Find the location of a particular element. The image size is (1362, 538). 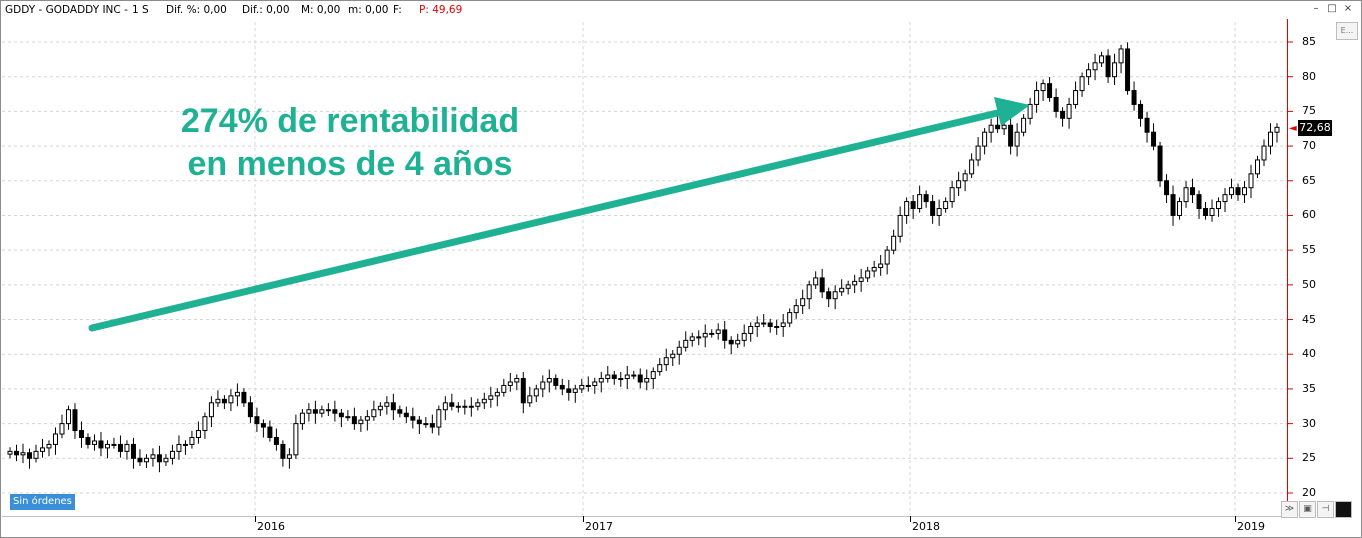

last-price-label: 72,68 is located at coordinates (1315, 128).